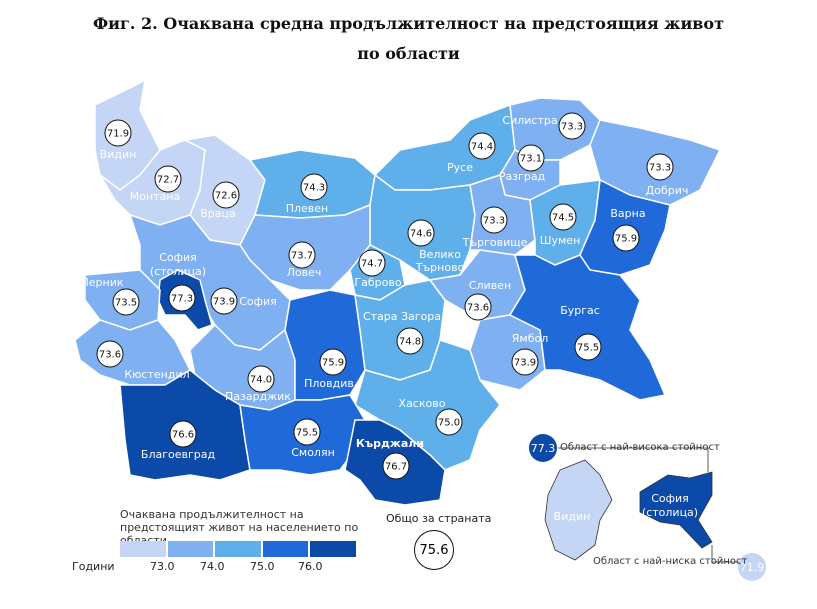  What do you see at coordinates (212, 566) in the screenshot?
I see `legend-tick-2: 74.0` at bounding box center [212, 566].